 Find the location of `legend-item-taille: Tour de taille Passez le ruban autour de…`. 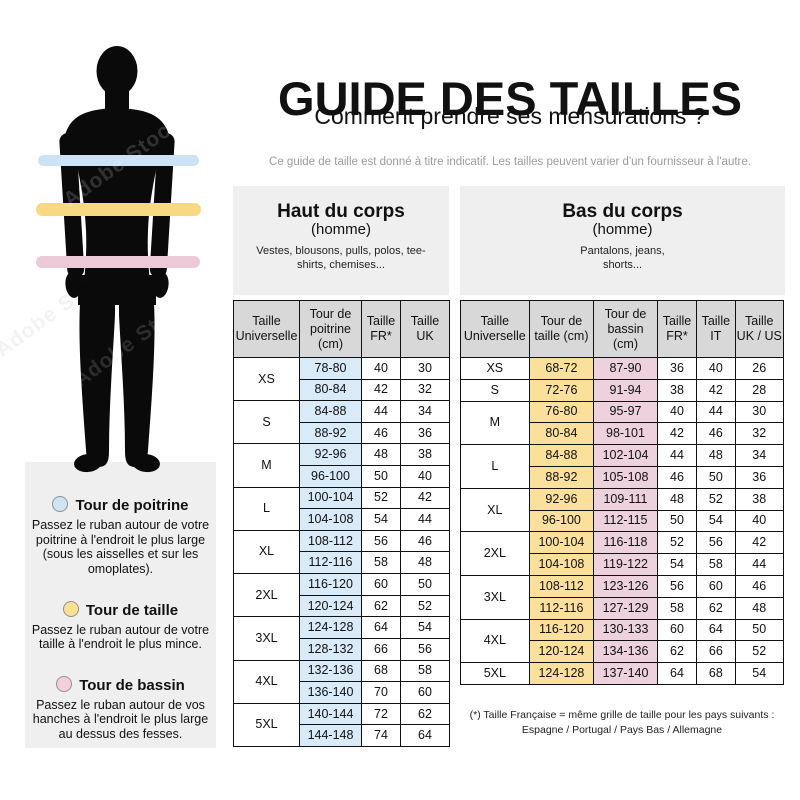

legend-item-taille: Tour de taille Passez le ruban autour de… is located at coordinates (120, 626).